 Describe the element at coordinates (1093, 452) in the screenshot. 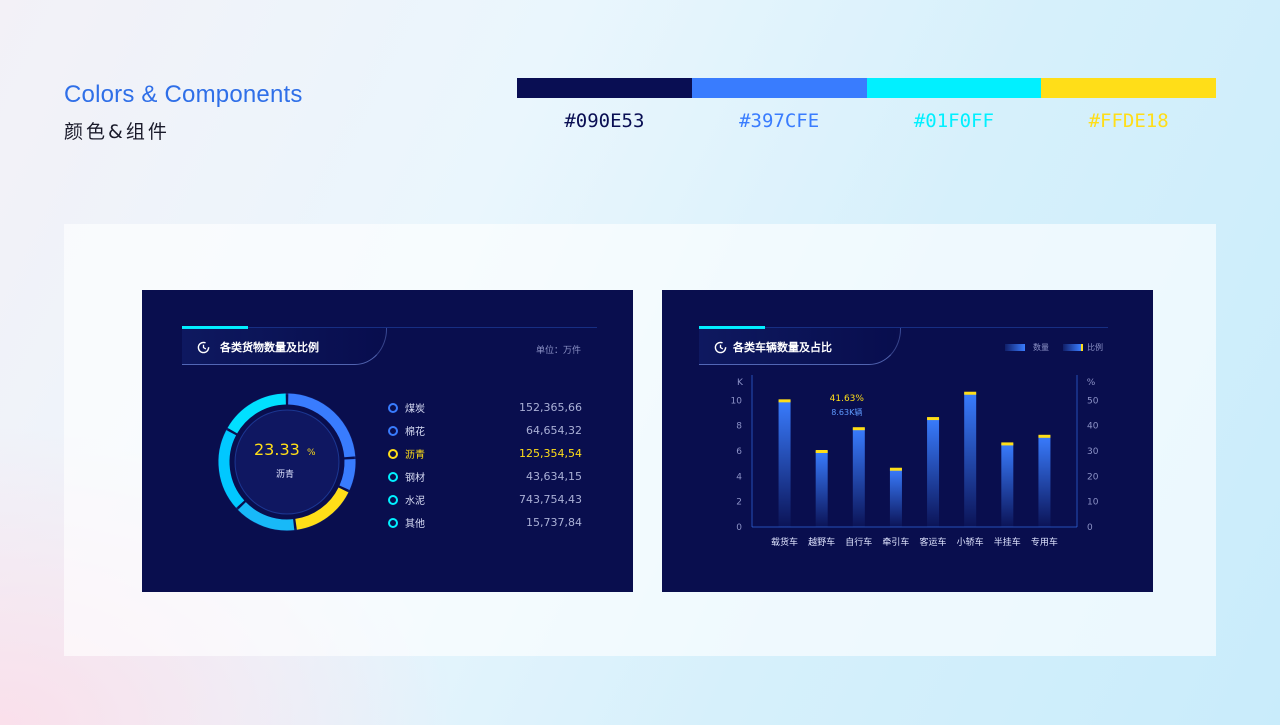

I see `y2-tick-label: 30` at that location.